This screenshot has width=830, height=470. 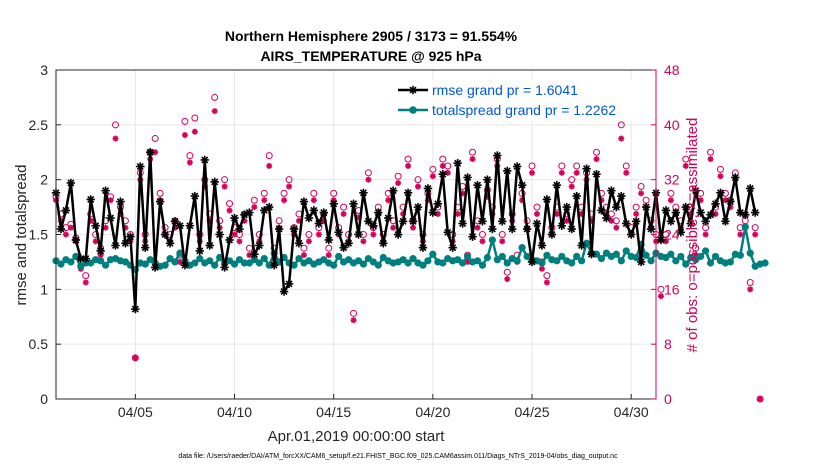 I want to click on y-tick-label: 1, so click(x=44, y=289).